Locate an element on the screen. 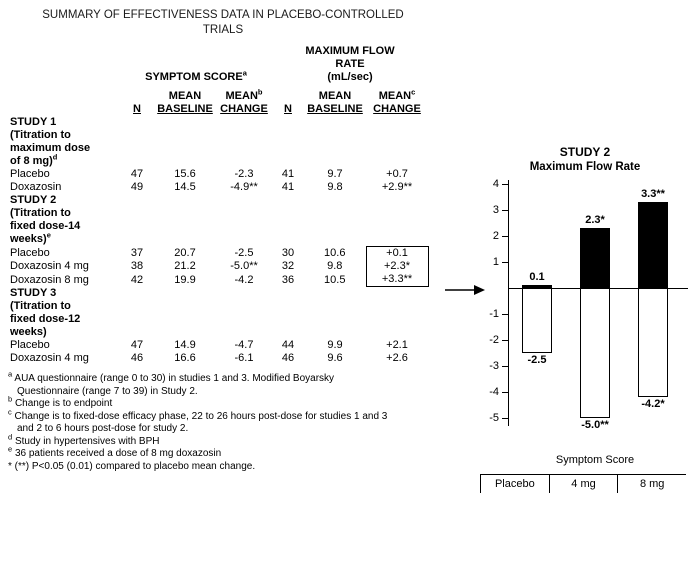 This screenshot has width=697, height=577. y-tick-label: -1 is located at coordinates (494, 314).